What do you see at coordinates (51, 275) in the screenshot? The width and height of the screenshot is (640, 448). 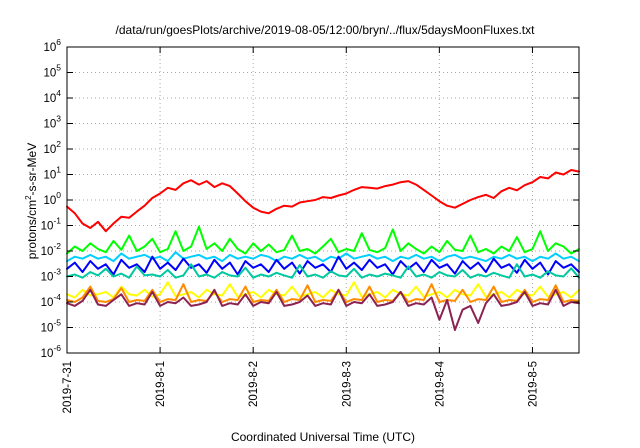 I see `y-tick-label: 10⁻³` at bounding box center [51, 275].